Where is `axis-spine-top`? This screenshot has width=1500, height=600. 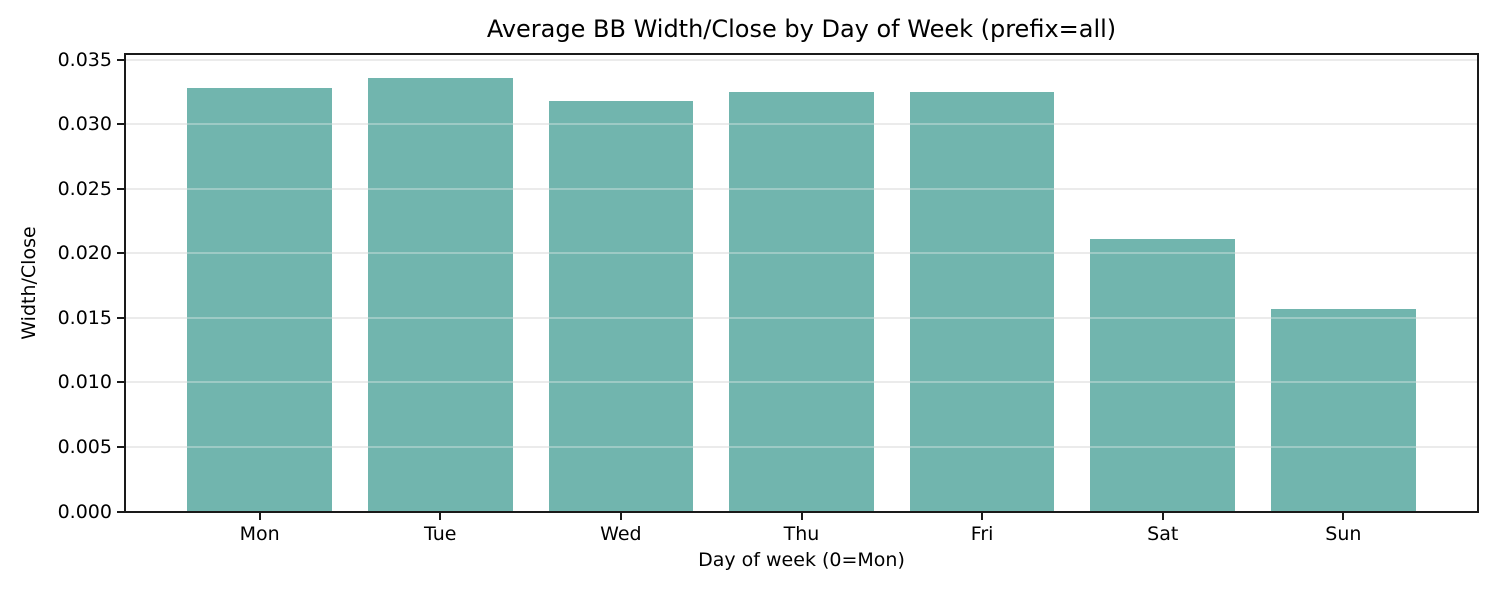 axis-spine-top is located at coordinates (801, 54).